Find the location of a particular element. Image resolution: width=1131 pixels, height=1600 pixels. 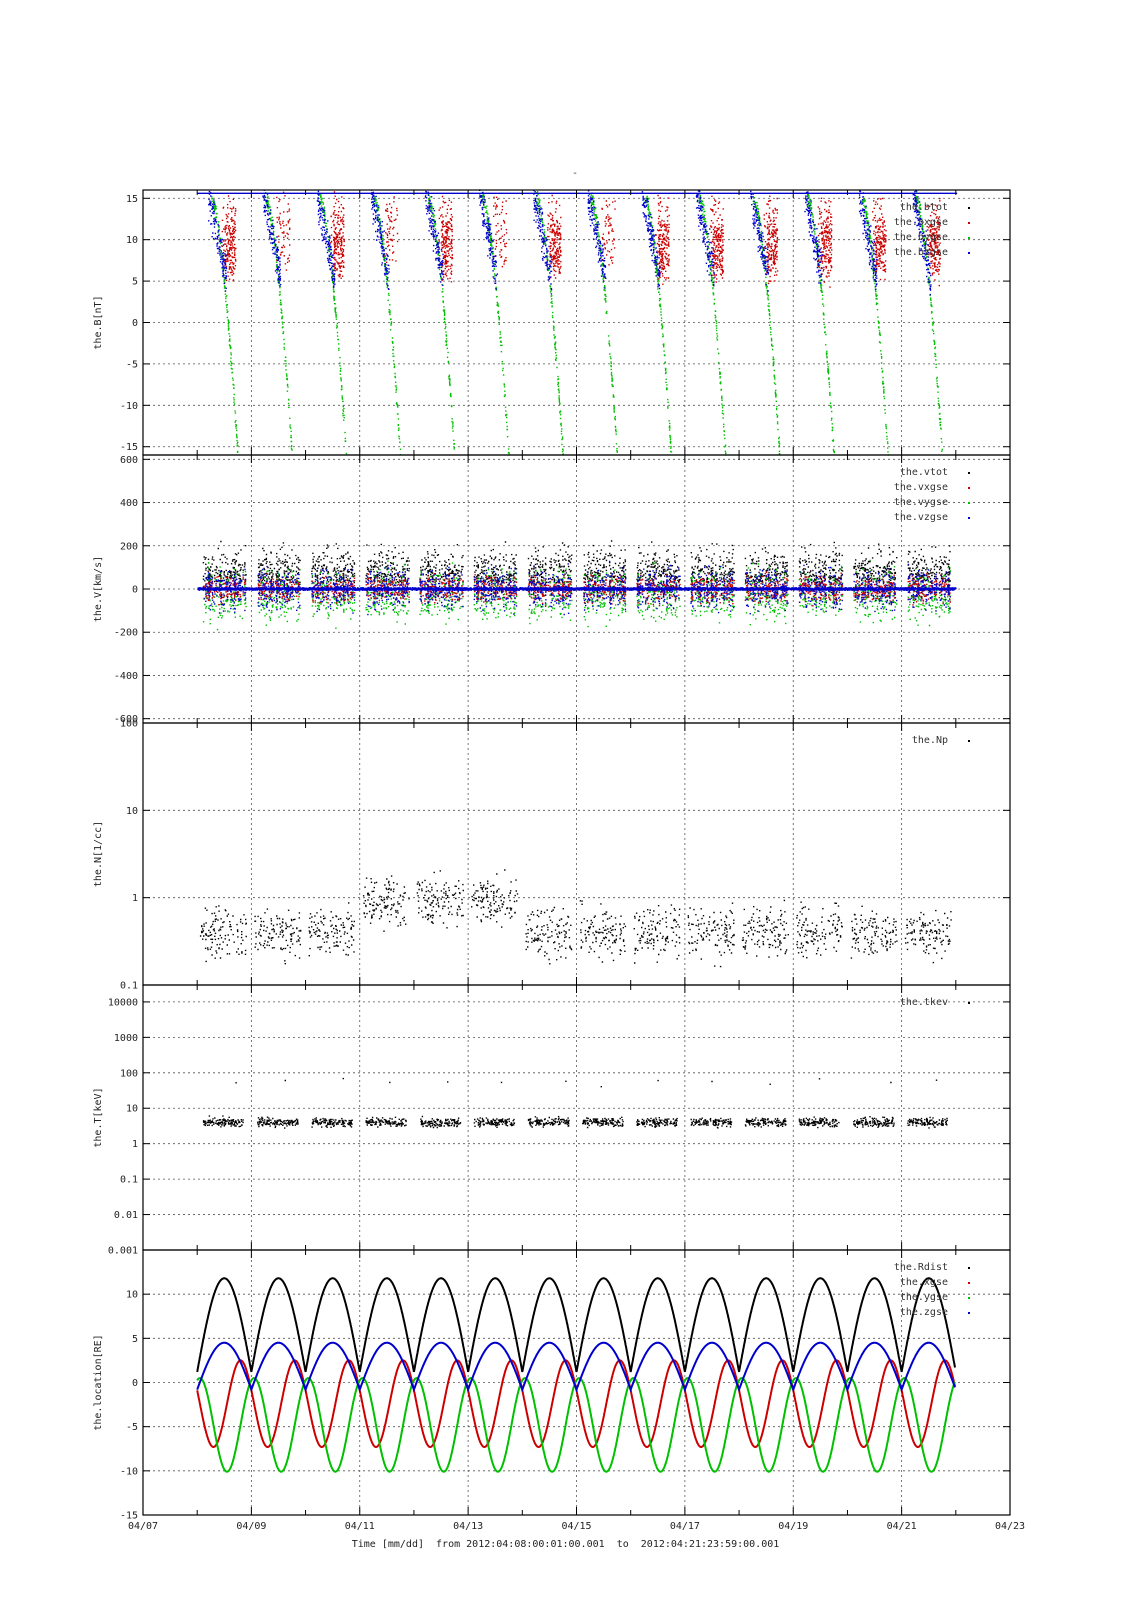

y-tick-label: -600 is located at coordinates (126, 719).